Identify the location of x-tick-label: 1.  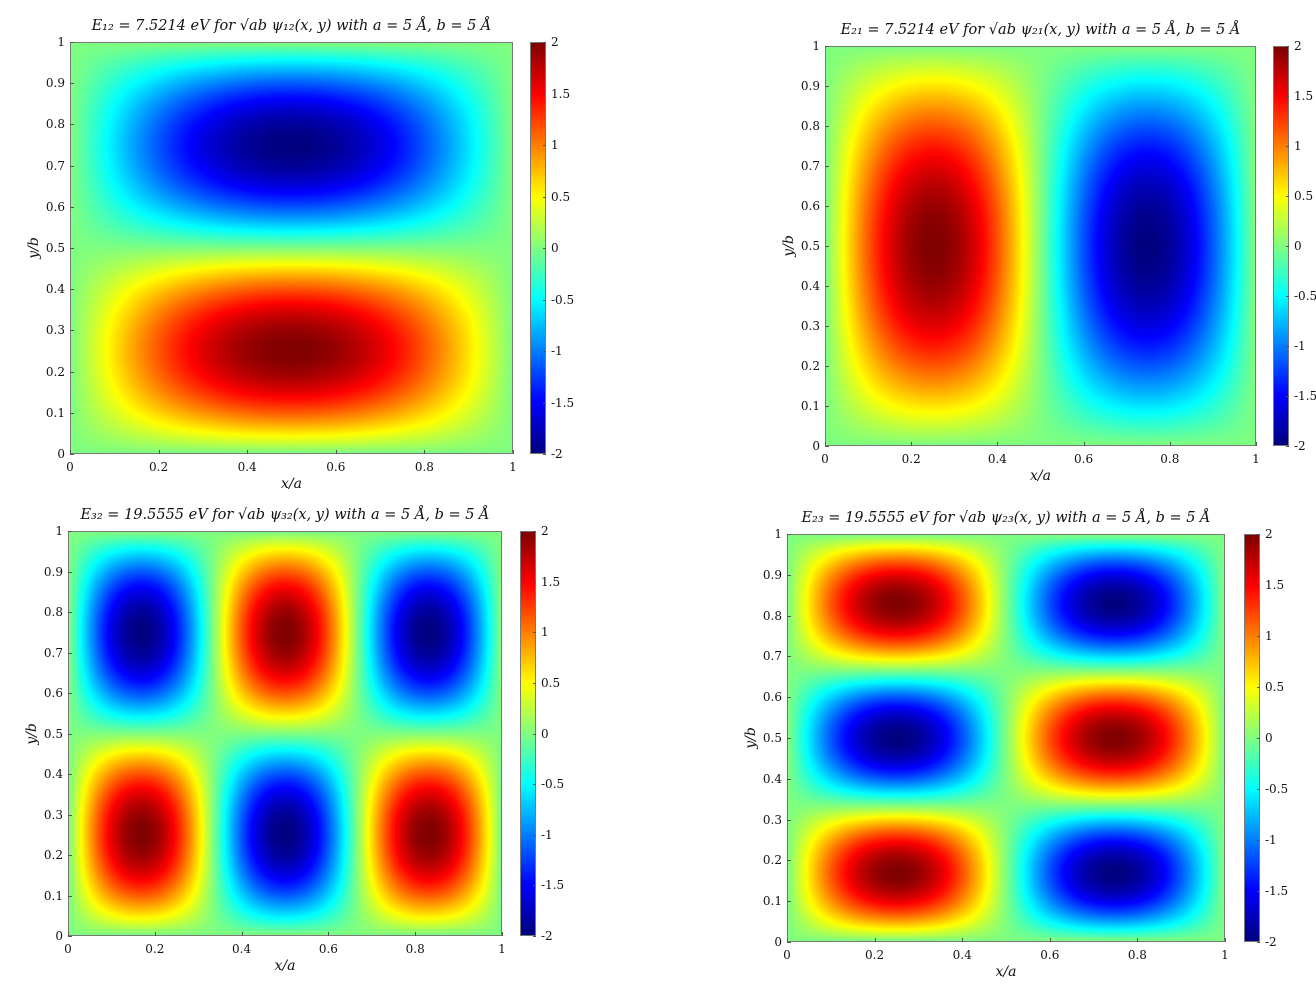
(1225, 955).